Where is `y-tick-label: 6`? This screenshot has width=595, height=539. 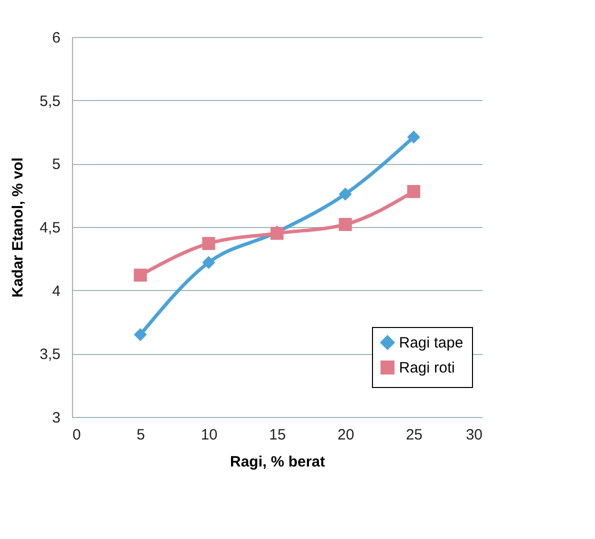 y-tick-label: 6 is located at coordinates (56, 38).